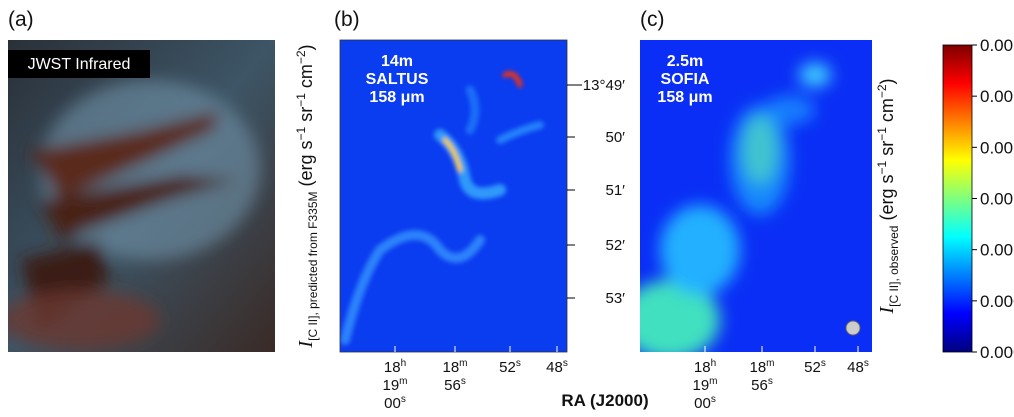 Image resolution: width=1014 pixels, height=417 pixels. I want to click on dec-tick-label: 51′, so click(616, 190).